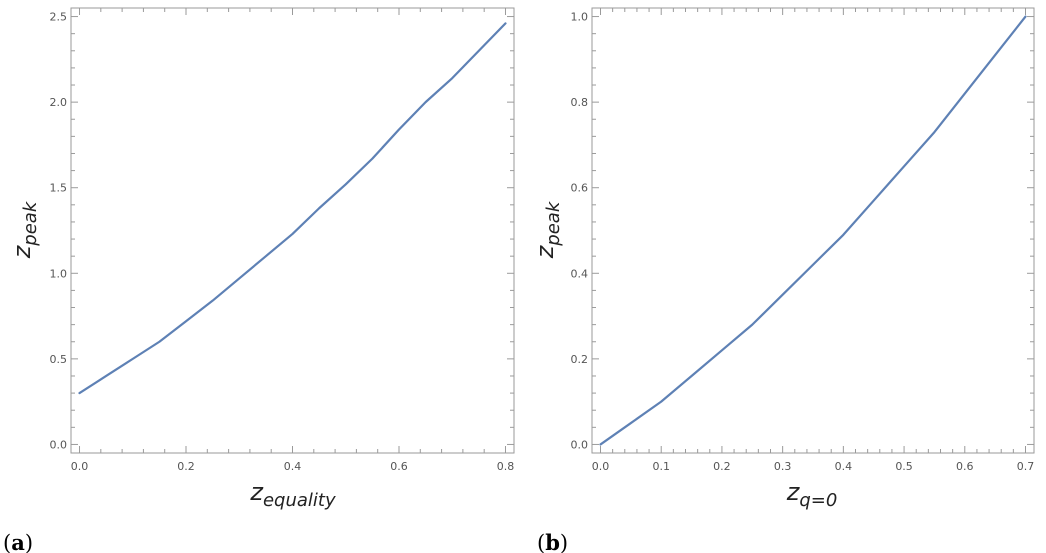 This screenshot has height=553, width=1046. What do you see at coordinates (783, 466) in the screenshot?
I see `x-tick-label: 0.3` at bounding box center [783, 466].